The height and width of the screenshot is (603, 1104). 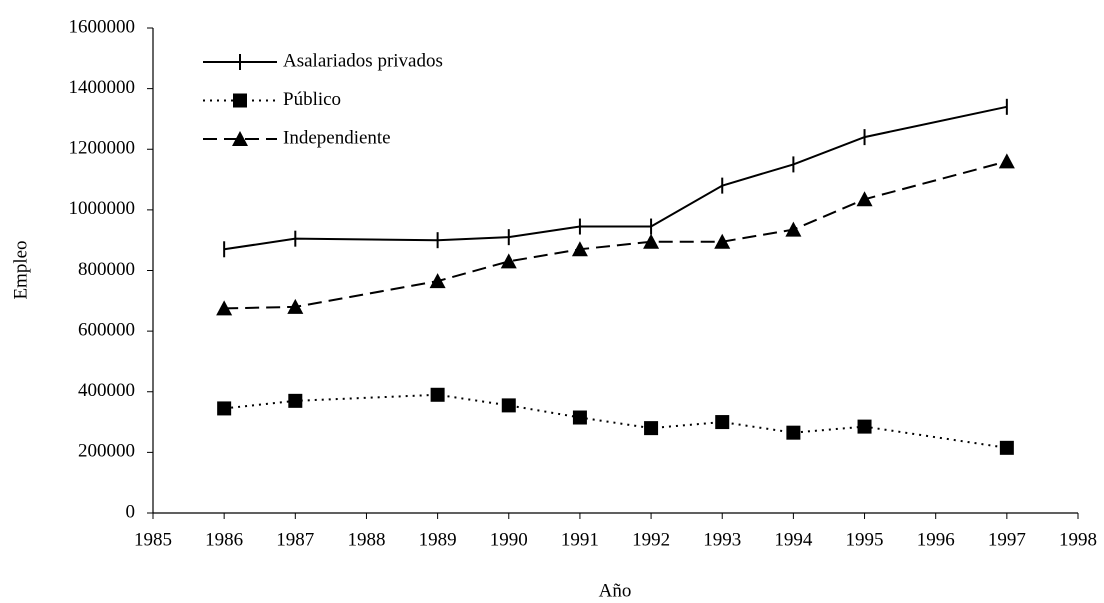 What do you see at coordinates (102, 148) in the screenshot?
I see `y-tick-label: 1200000` at bounding box center [102, 148].